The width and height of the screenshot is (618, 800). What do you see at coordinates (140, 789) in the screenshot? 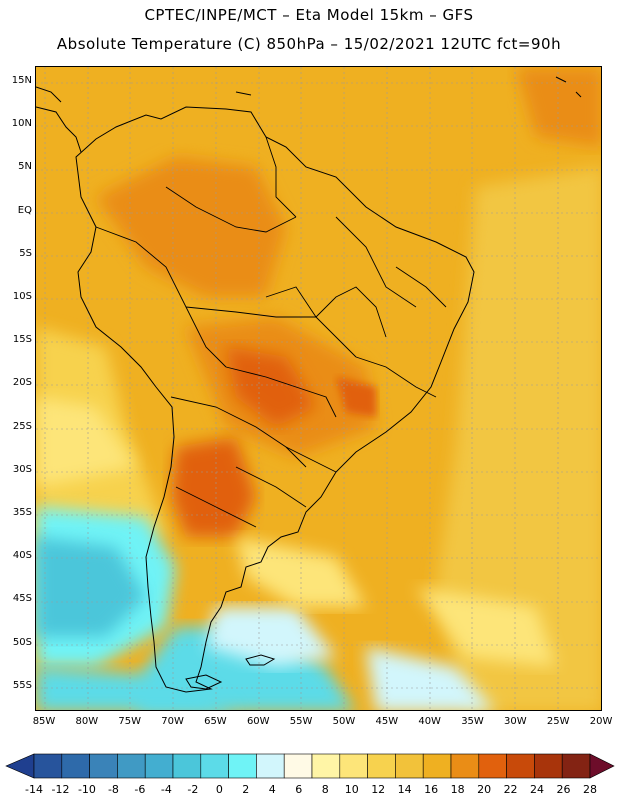
I see `colorbar-label: -6` at bounding box center [140, 789].